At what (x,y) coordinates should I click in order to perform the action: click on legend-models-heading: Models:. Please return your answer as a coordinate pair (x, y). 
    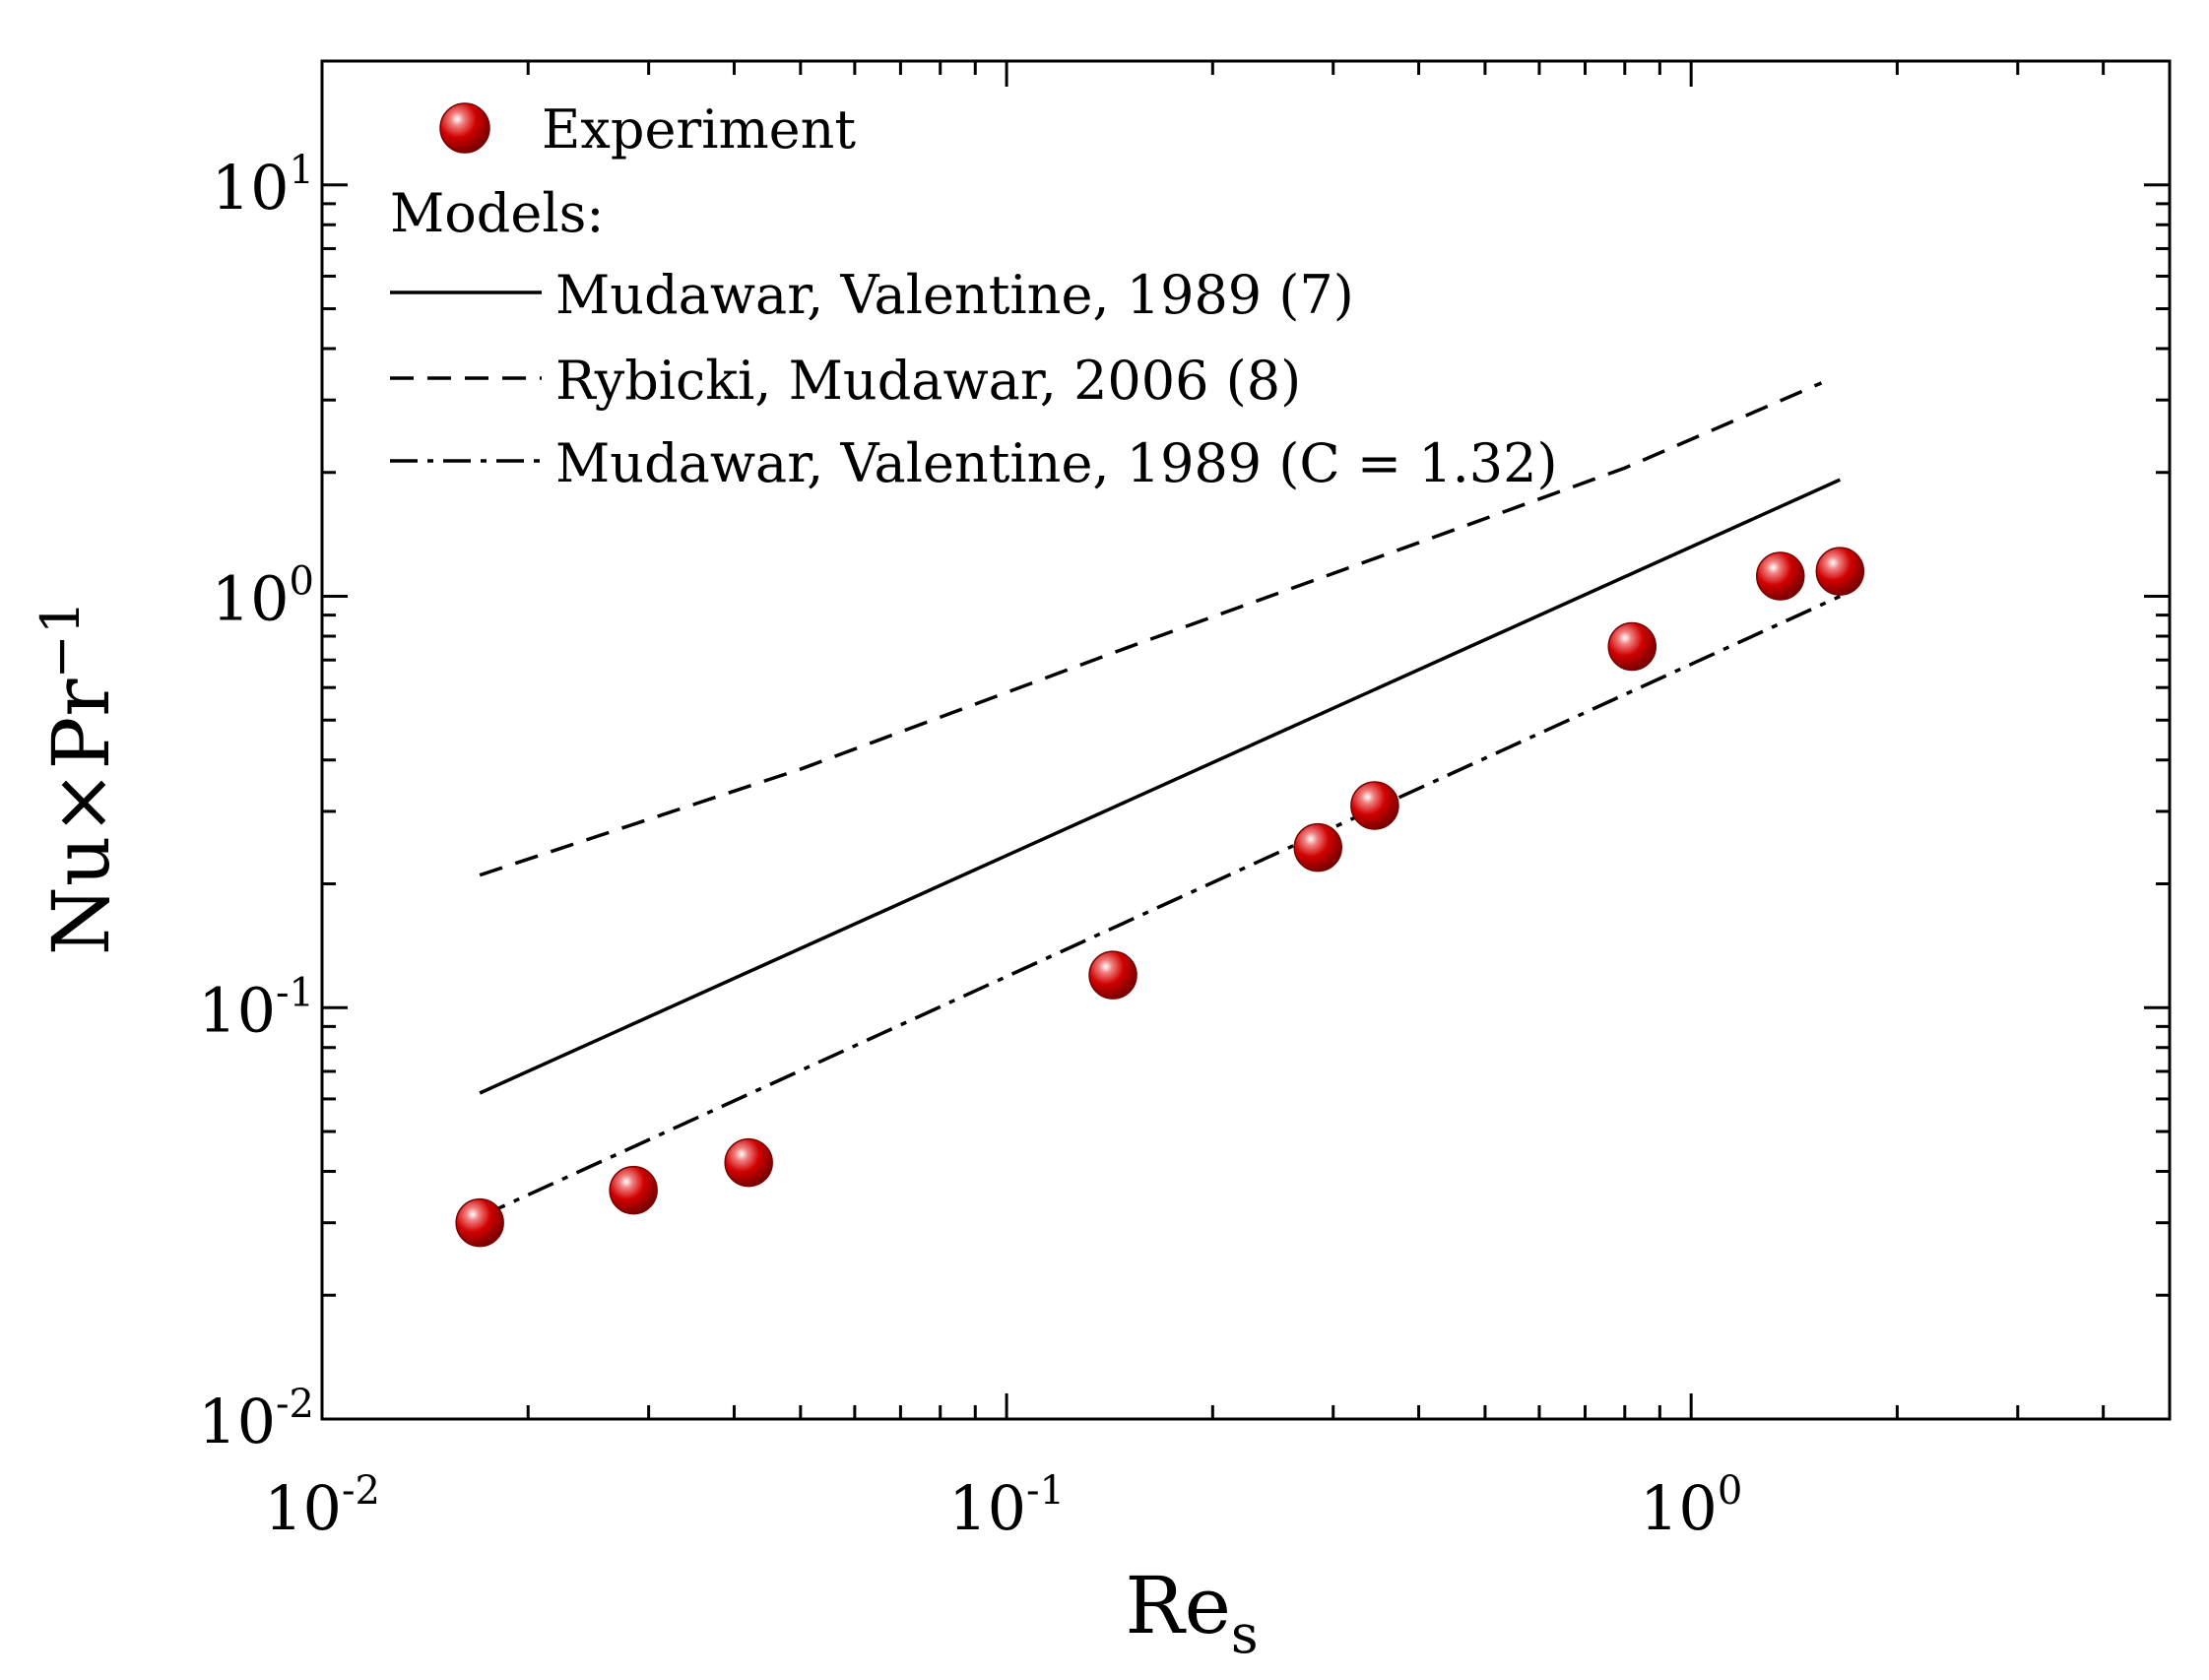
    Looking at the image, I should click on (497, 213).